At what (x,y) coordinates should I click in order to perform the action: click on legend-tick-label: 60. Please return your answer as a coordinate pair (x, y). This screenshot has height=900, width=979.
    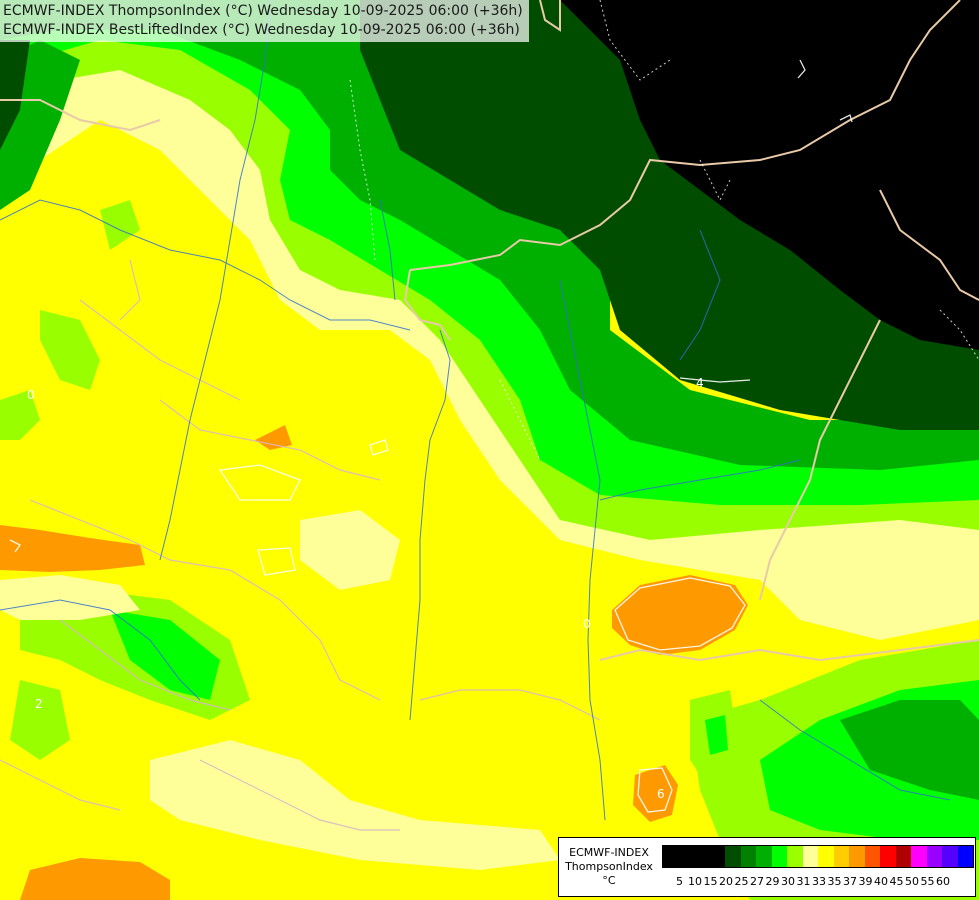
    Looking at the image, I should click on (943, 881).